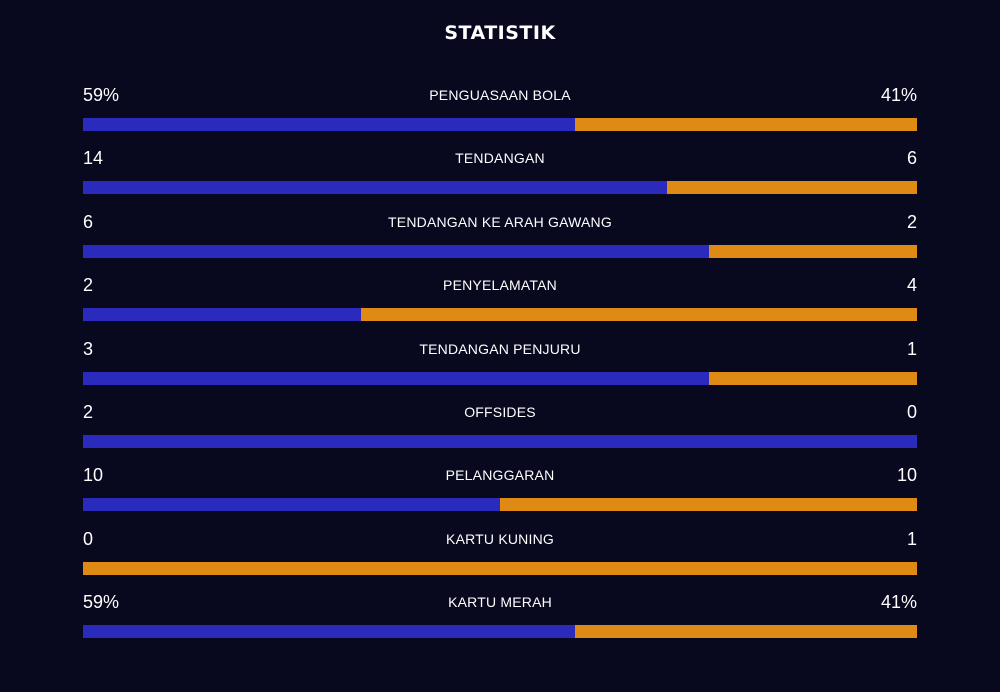  I want to click on stat-row: 0 KARTU KUNING 1, so click(500, 556).